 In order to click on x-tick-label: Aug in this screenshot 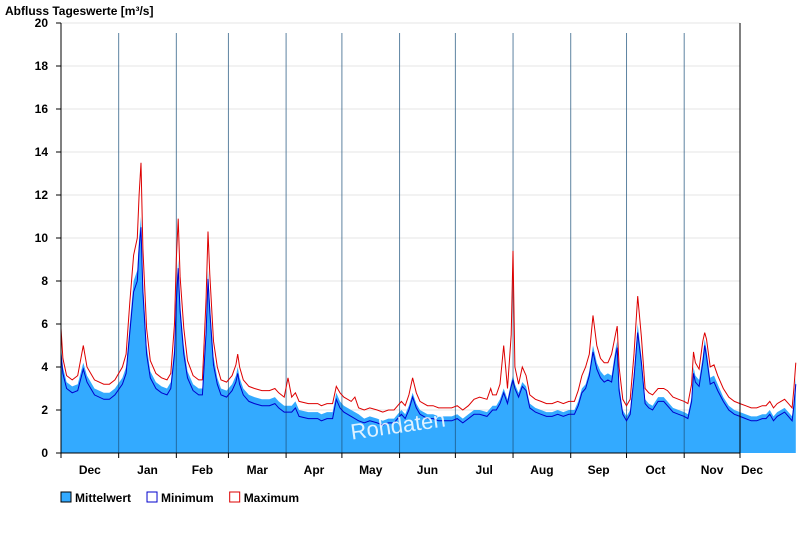, I will do `click(541, 470)`.